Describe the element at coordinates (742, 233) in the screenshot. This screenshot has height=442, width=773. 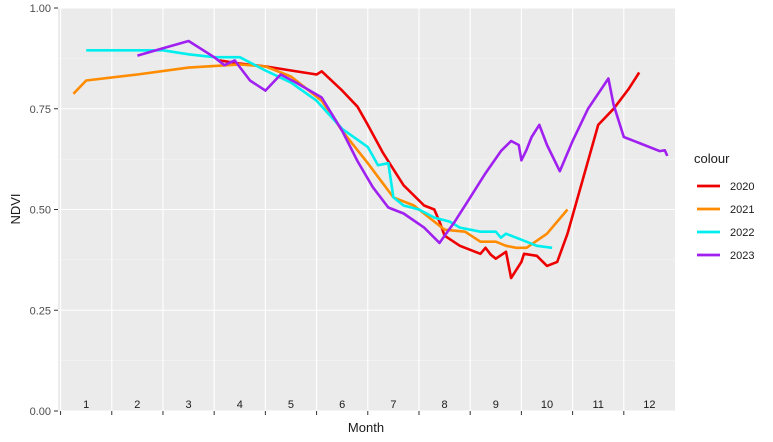
I see `legend-label-2022: 2022` at that location.